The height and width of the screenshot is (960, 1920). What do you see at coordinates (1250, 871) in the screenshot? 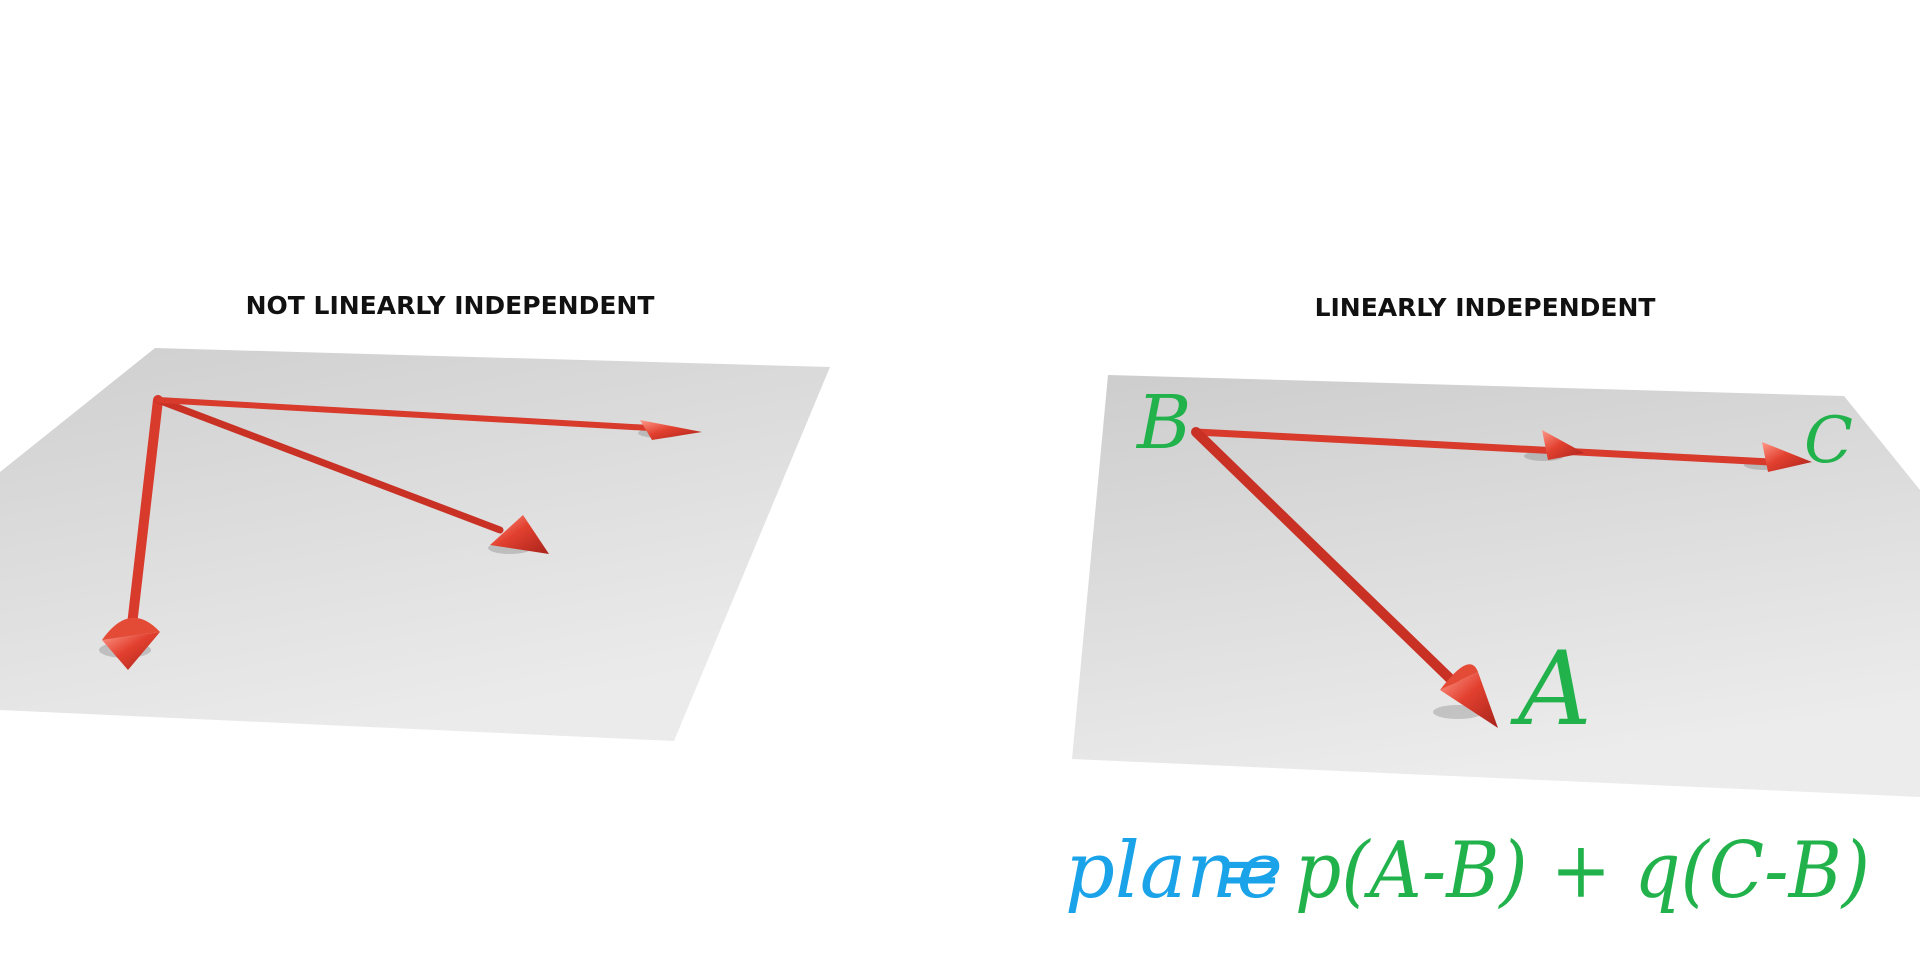
I see `equation-equals: =` at bounding box center [1250, 871].